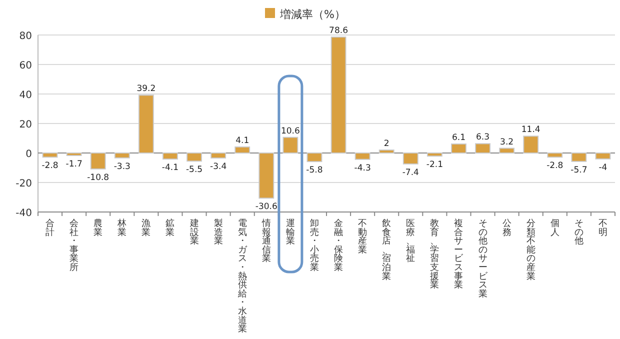 The height and width of the screenshot is (339, 620). Describe the element at coordinates (555, 228) in the screenshot. I see `x-tick-label: 個人` at that location.